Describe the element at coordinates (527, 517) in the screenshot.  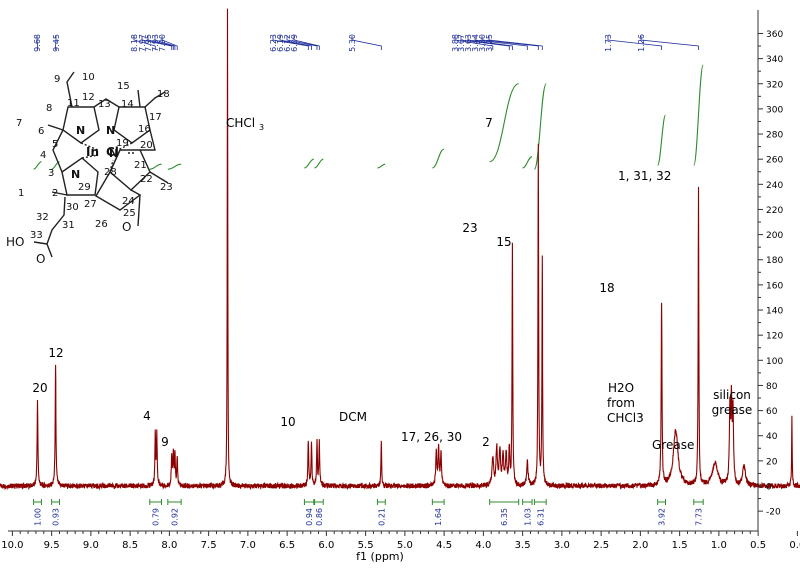
I see `integral-value: 1.03` at that location.